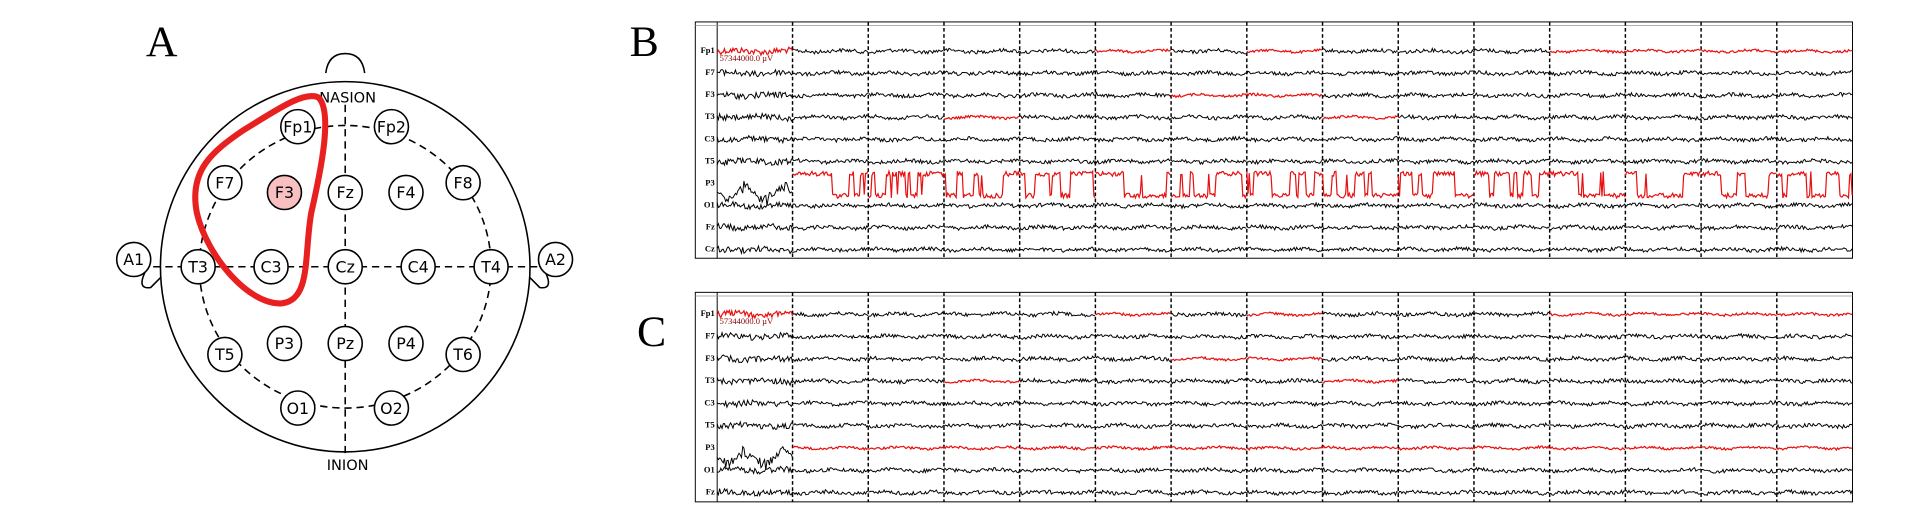 The image size is (1906, 525). I want to click on channel-label: O1, so click(709, 469).